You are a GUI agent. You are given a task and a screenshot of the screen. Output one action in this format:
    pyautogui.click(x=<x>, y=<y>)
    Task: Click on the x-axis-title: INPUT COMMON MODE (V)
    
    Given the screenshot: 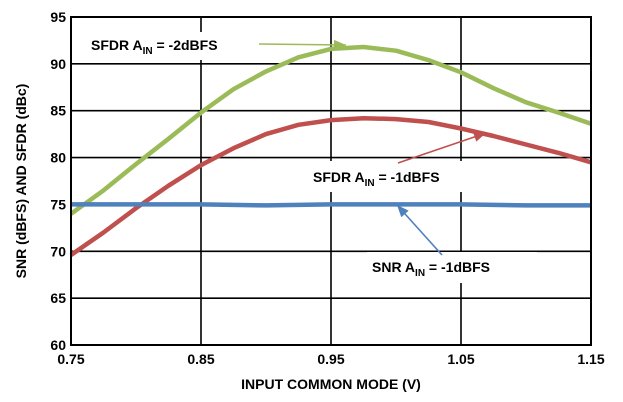 What is the action you would take?
    pyautogui.click(x=331, y=384)
    